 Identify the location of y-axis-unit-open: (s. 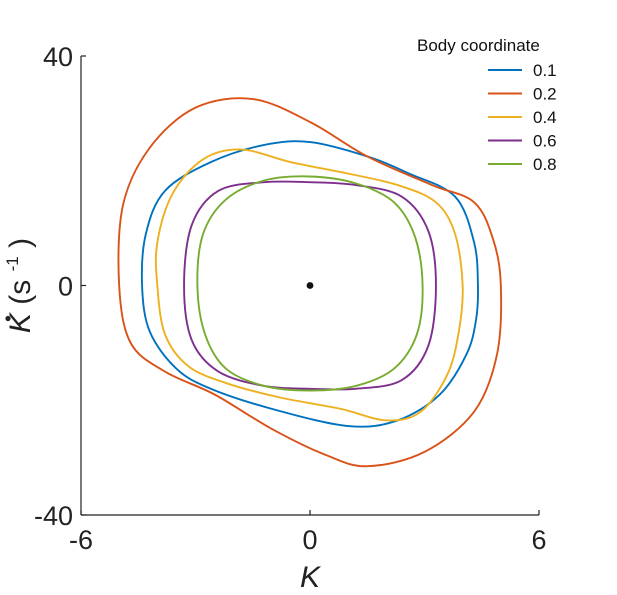
(20, 292).